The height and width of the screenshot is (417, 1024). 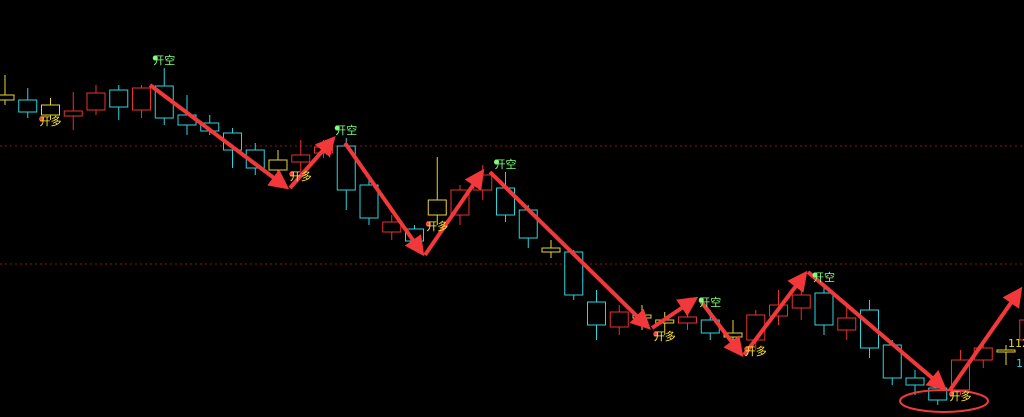 What do you see at coordinates (1020, 363) in the screenshot?
I see `edge-label: 11` at bounding box center [1020, 363].